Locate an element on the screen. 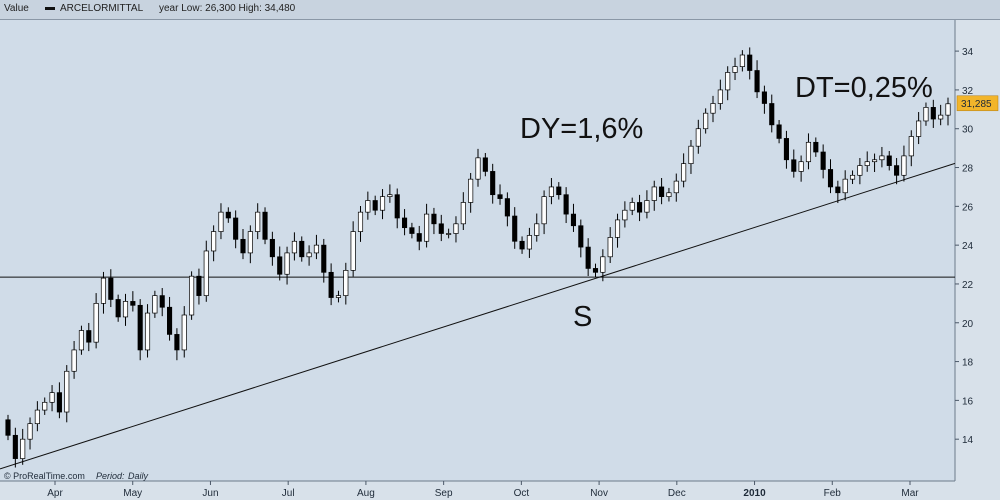  y-tick-label: 22 is located at coordinates (968, 285).